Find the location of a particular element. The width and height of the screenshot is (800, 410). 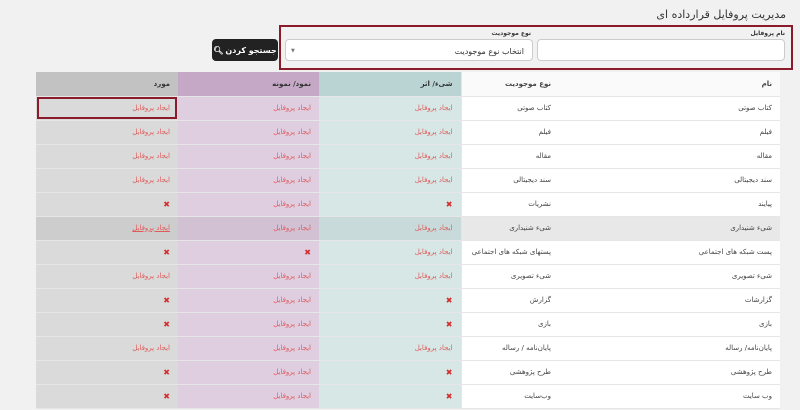

row-entity-type: کتاب صوتی is located at coordinates (509, 108).